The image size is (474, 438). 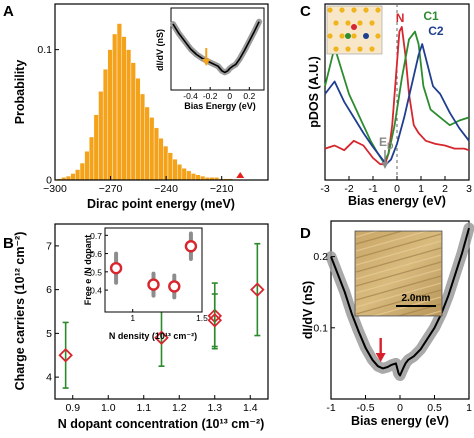 I want to click on panel-a-inset-x-tick-label: -0.2, so click(x=210, y=96).